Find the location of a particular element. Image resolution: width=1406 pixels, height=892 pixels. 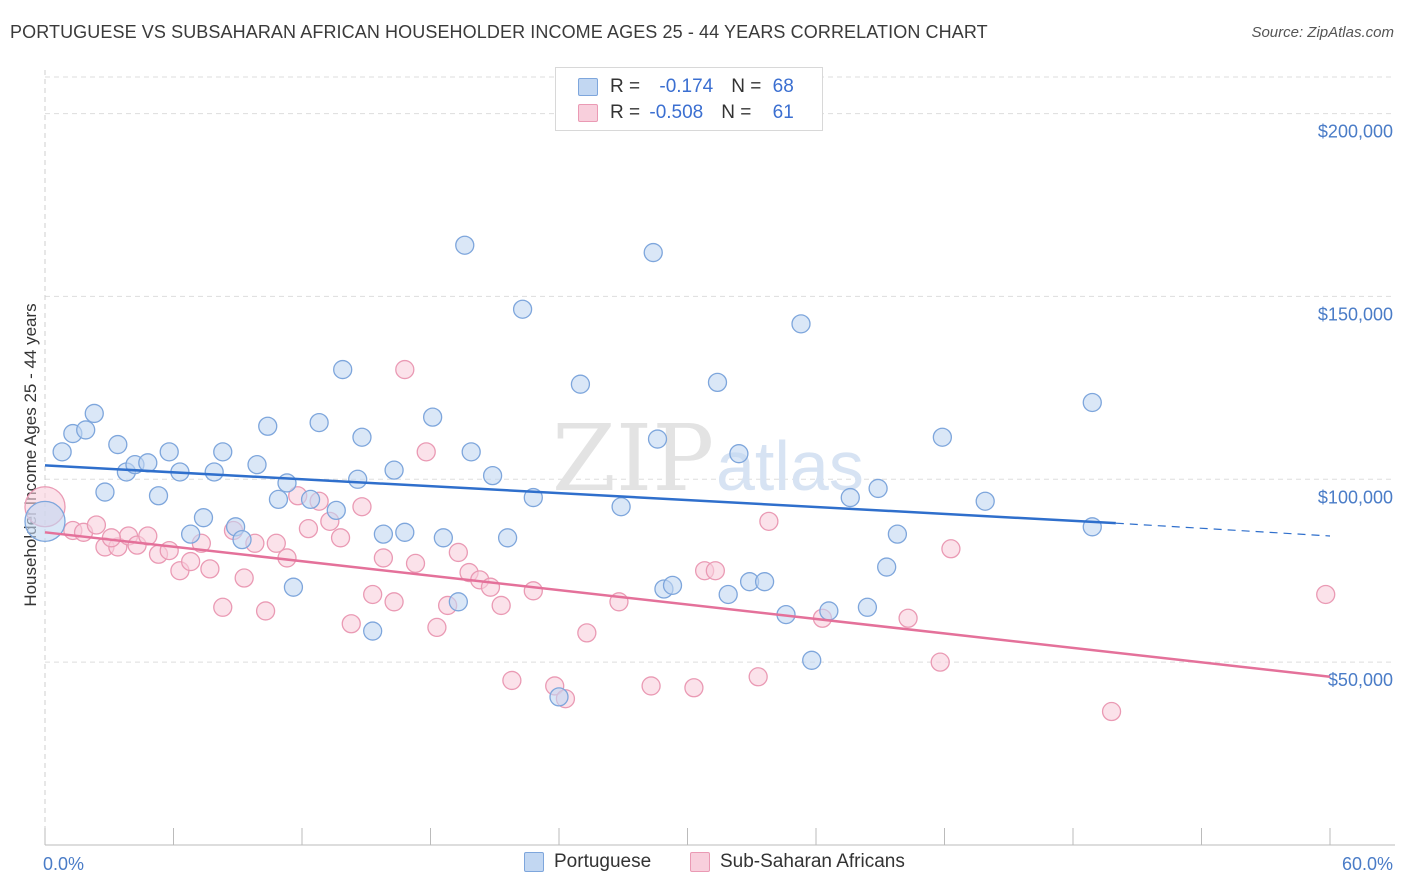

y-tick-label: $200,000 is located at coordinates (1355, 132).